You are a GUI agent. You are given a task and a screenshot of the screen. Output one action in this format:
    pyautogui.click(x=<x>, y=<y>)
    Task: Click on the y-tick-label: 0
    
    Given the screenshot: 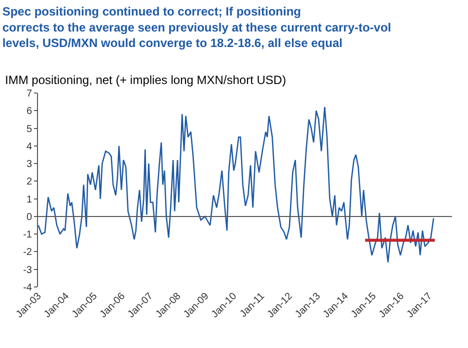 What is the action you would take?
    pyautogui.click(x=29, y=217)
    